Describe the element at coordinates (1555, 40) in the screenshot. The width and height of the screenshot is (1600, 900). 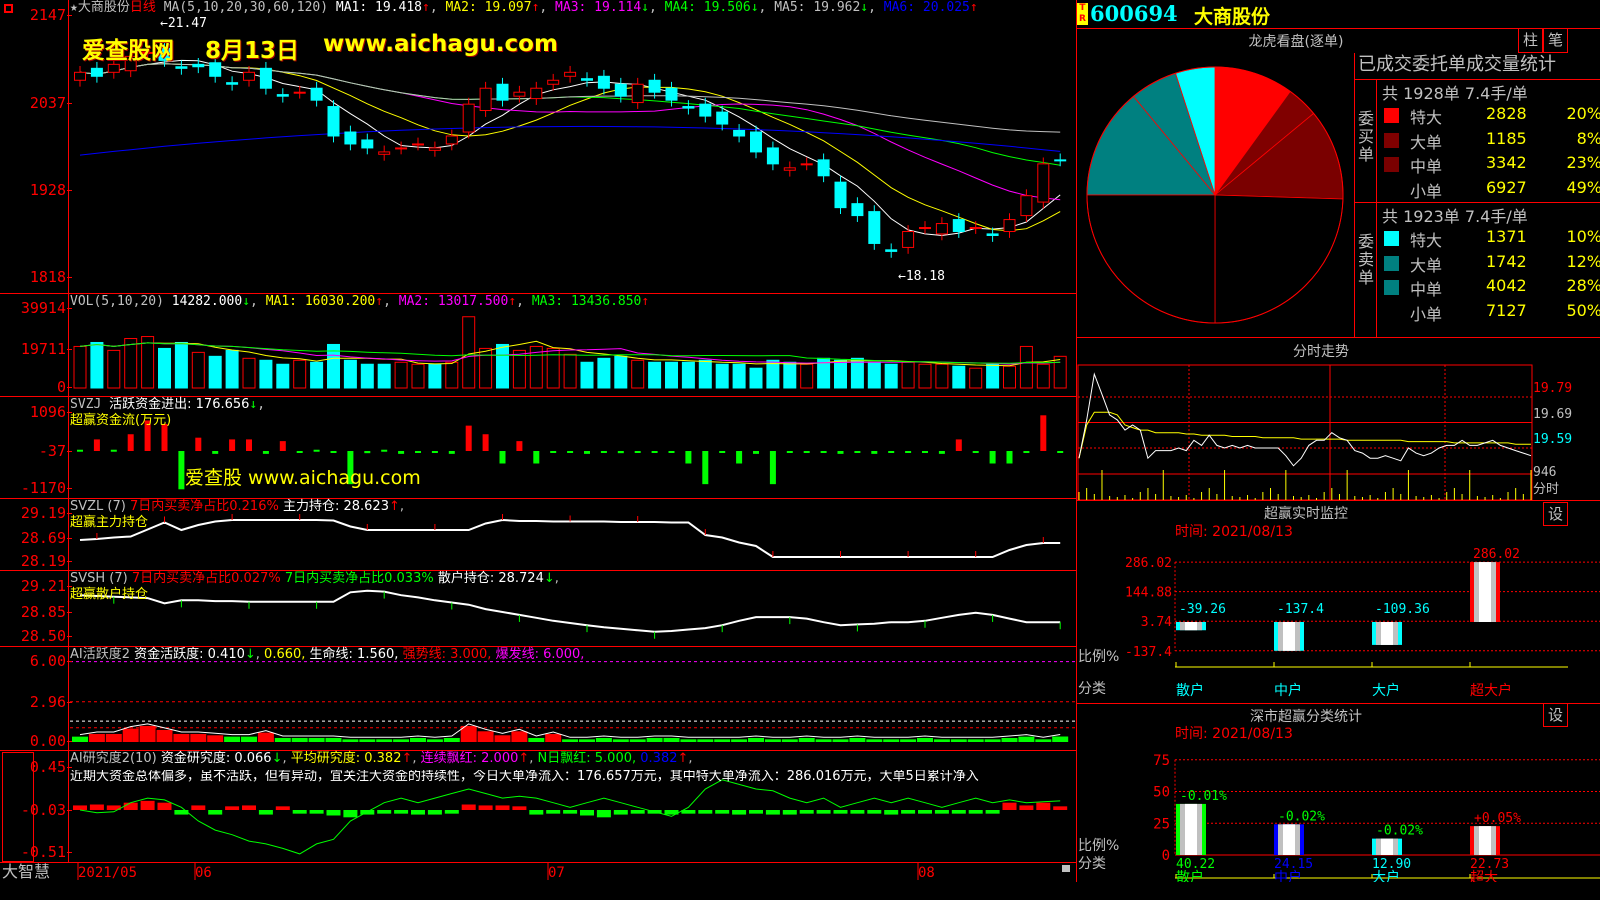
I see `tick-mode-button: 笔` at that location.